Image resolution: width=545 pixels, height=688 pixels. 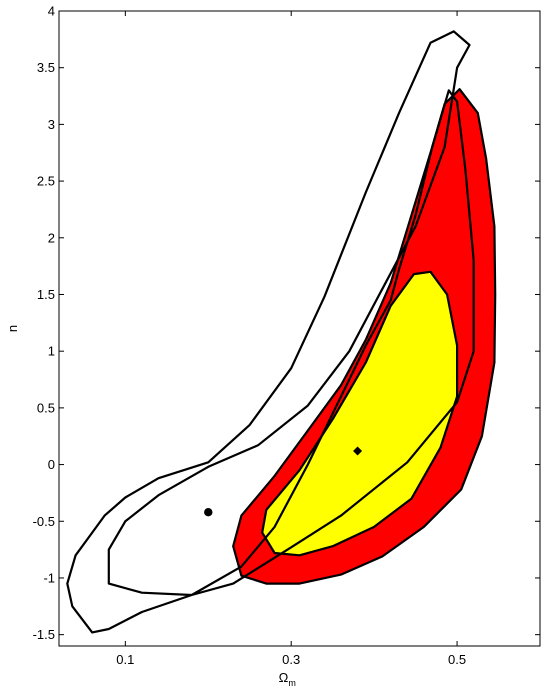 I want to click on y-tick-label: 3, so click(x=51, y=124).